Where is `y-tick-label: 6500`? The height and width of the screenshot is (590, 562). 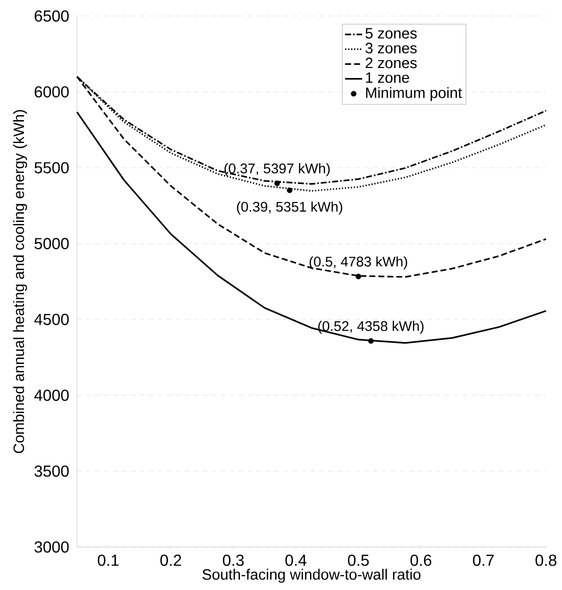
y-tick-label: 6500 is located at coordinates (51, 16).